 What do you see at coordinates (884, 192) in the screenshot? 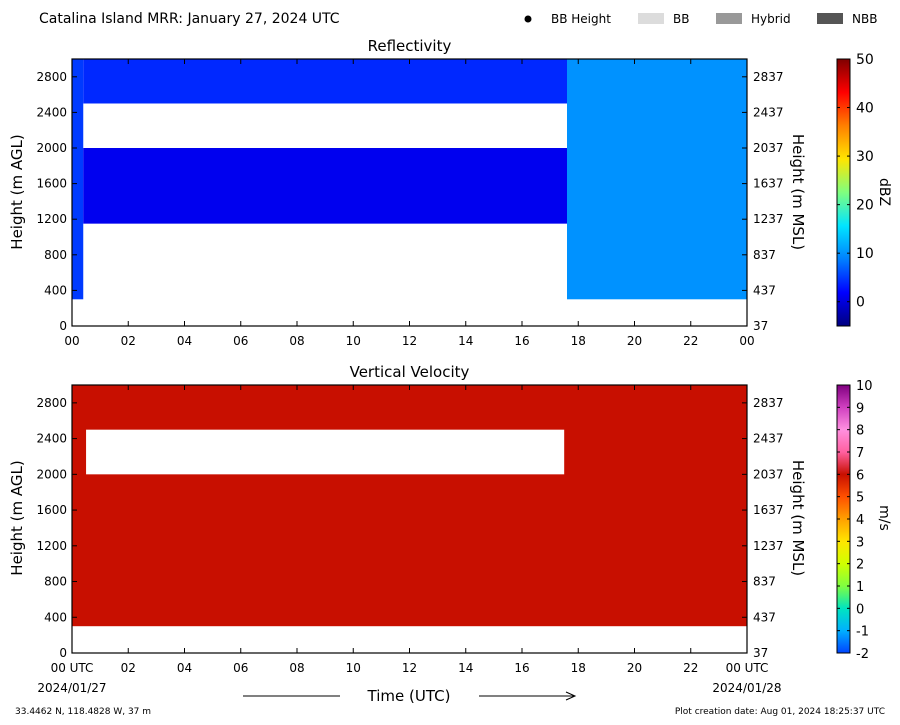
I see `colorbar-label-dbz: dBZ` at bounding box center [884, 192].